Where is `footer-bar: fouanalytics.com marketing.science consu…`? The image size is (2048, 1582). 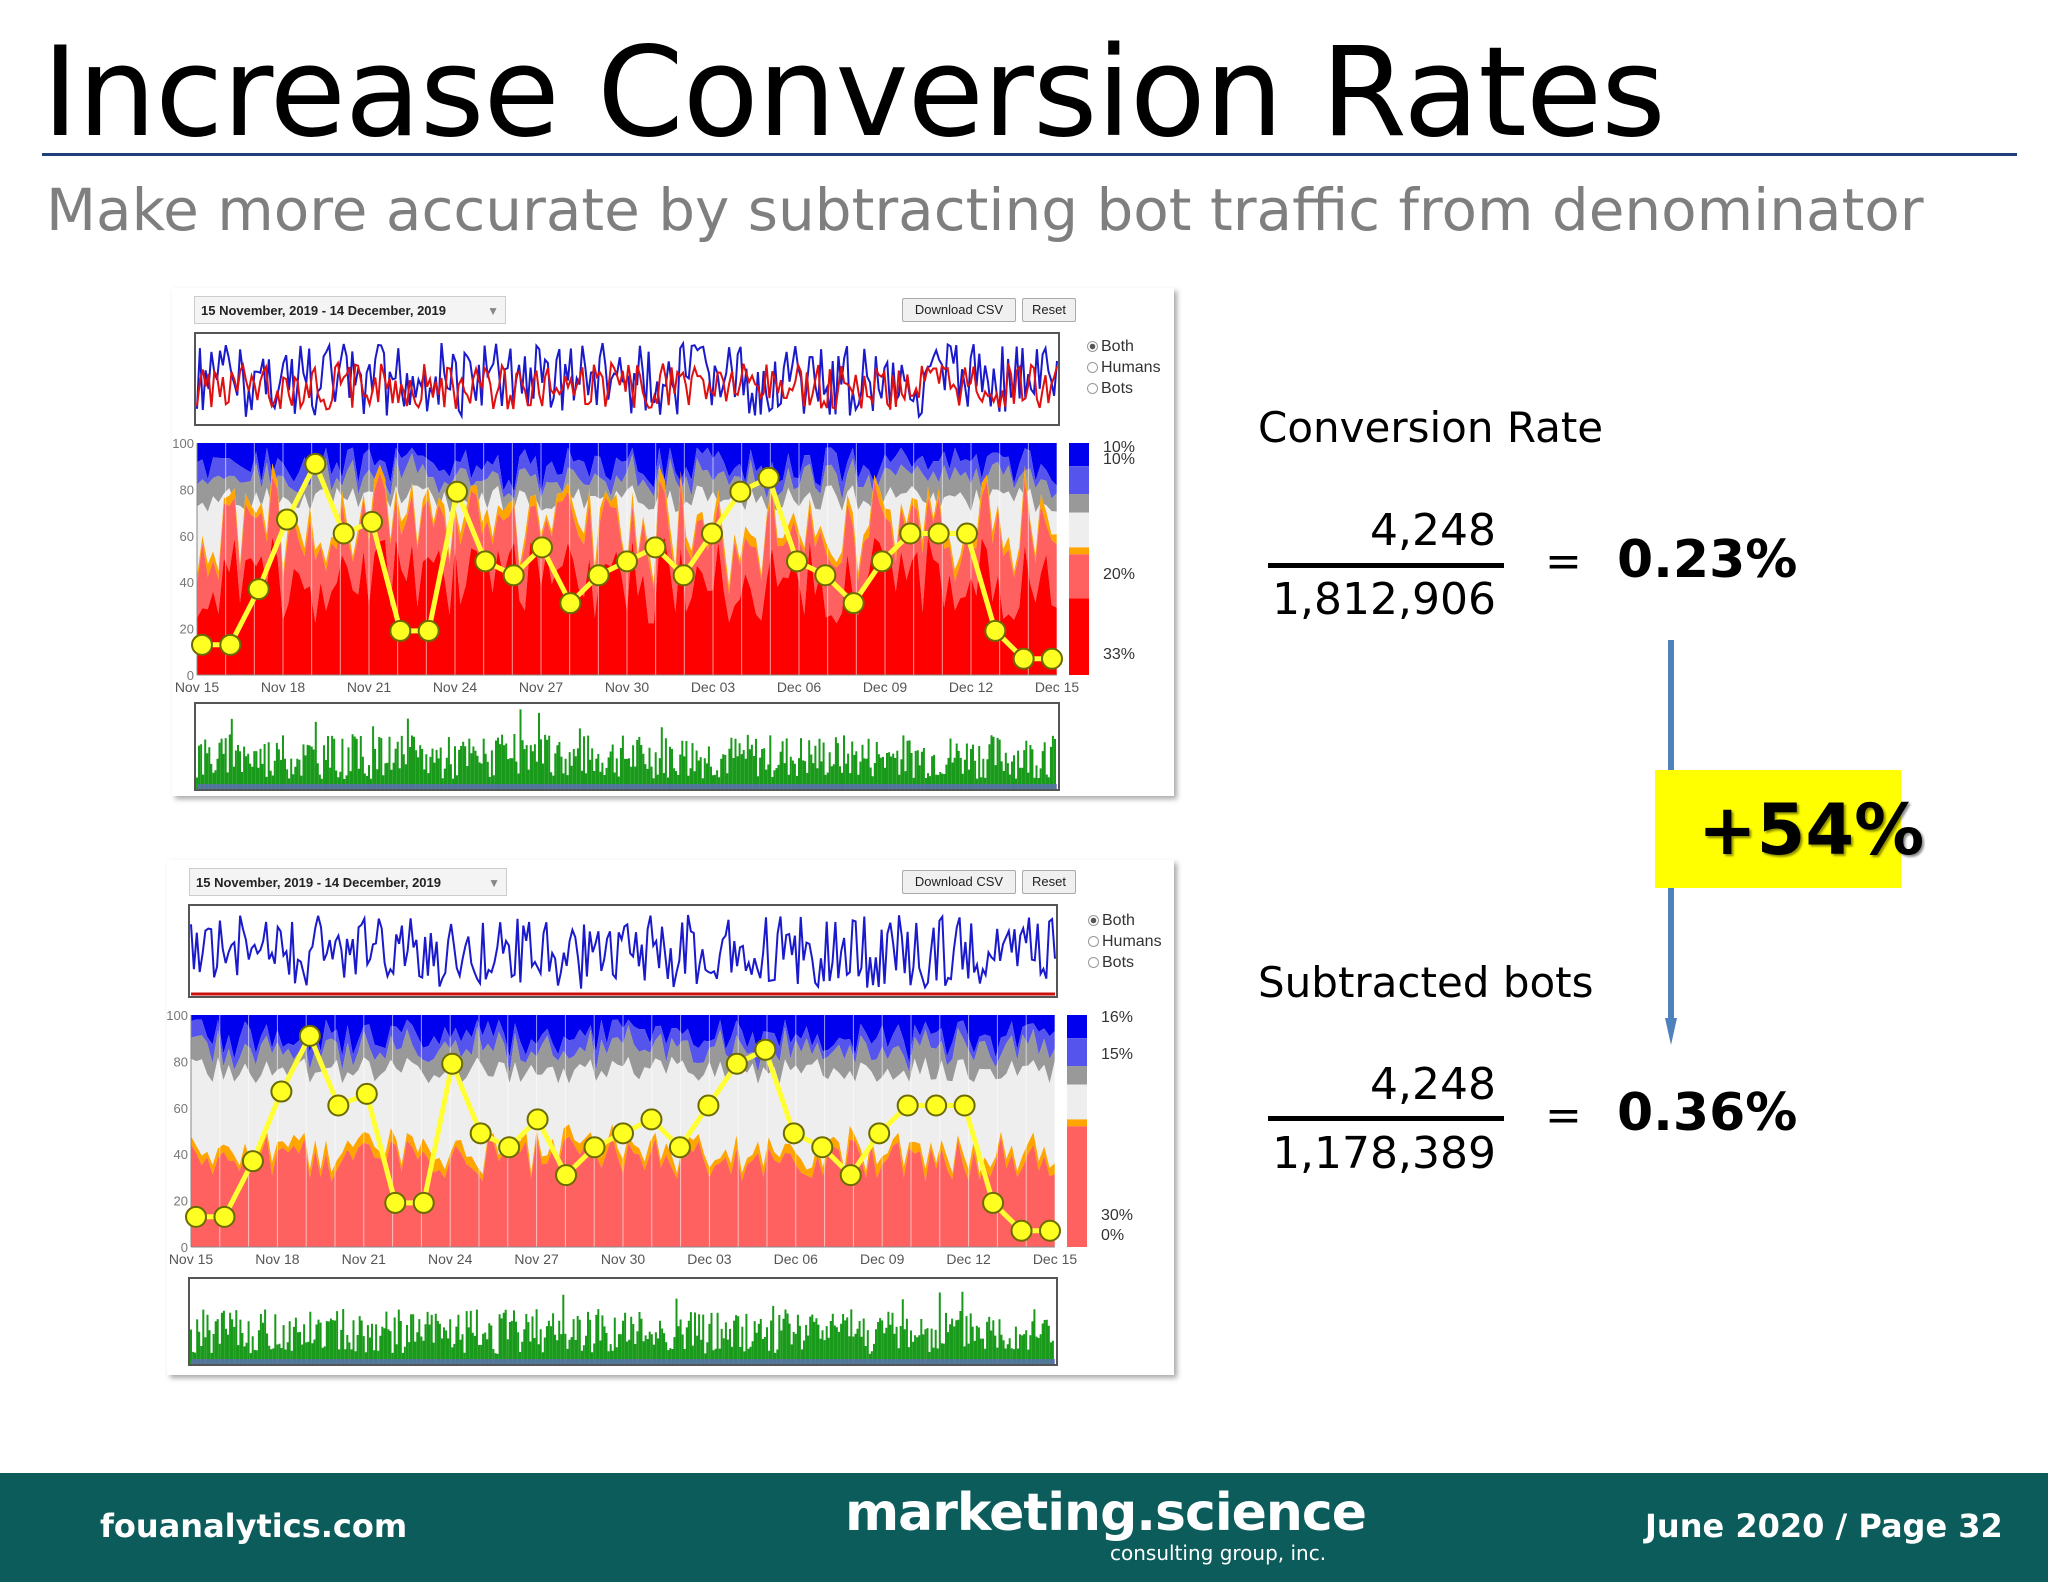 footer-bar: fouanalytics.com marketing.science consu… is located at coordinates (1024, 1527).